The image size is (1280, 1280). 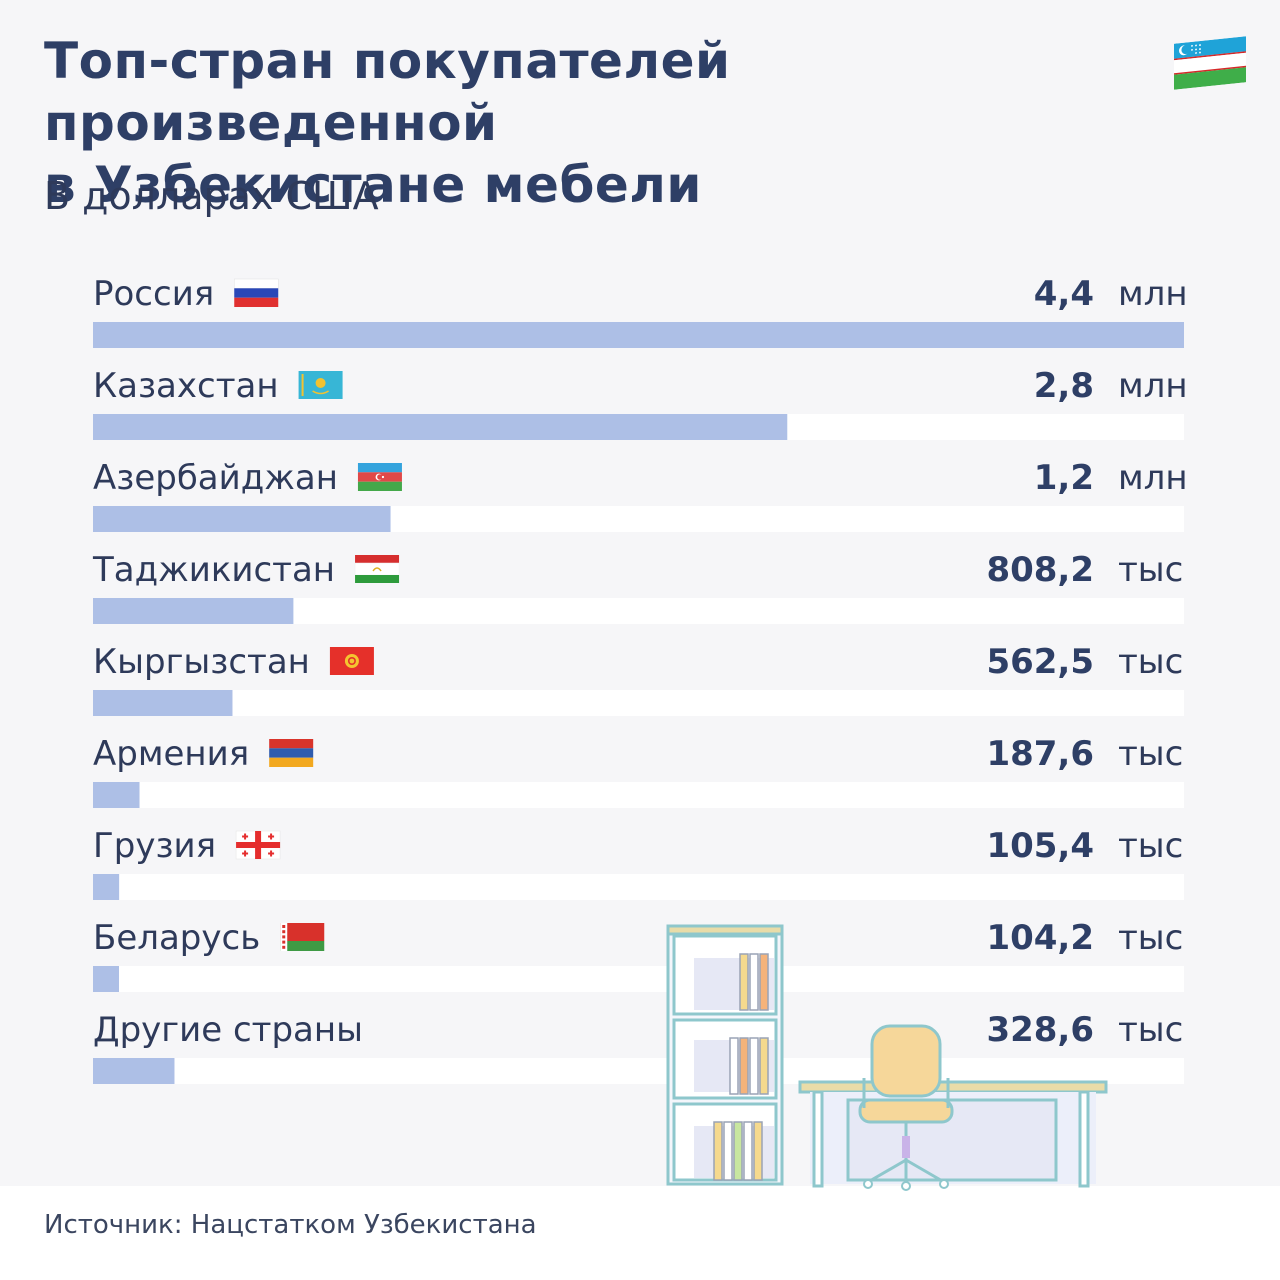 I want to click on source-note: Источник: Нацстатком Узбекистана, so click(x=290, y=1225).